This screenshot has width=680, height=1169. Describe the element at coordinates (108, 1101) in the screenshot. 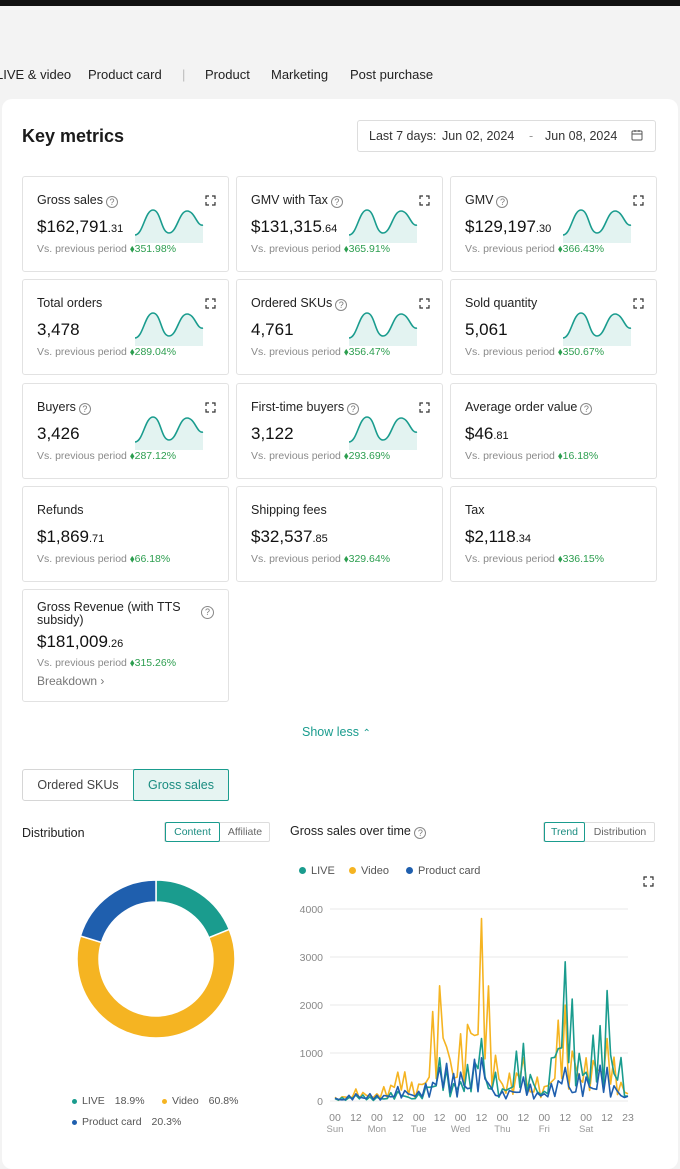

I see `legend-live: LIVE 18.9%` at that location.